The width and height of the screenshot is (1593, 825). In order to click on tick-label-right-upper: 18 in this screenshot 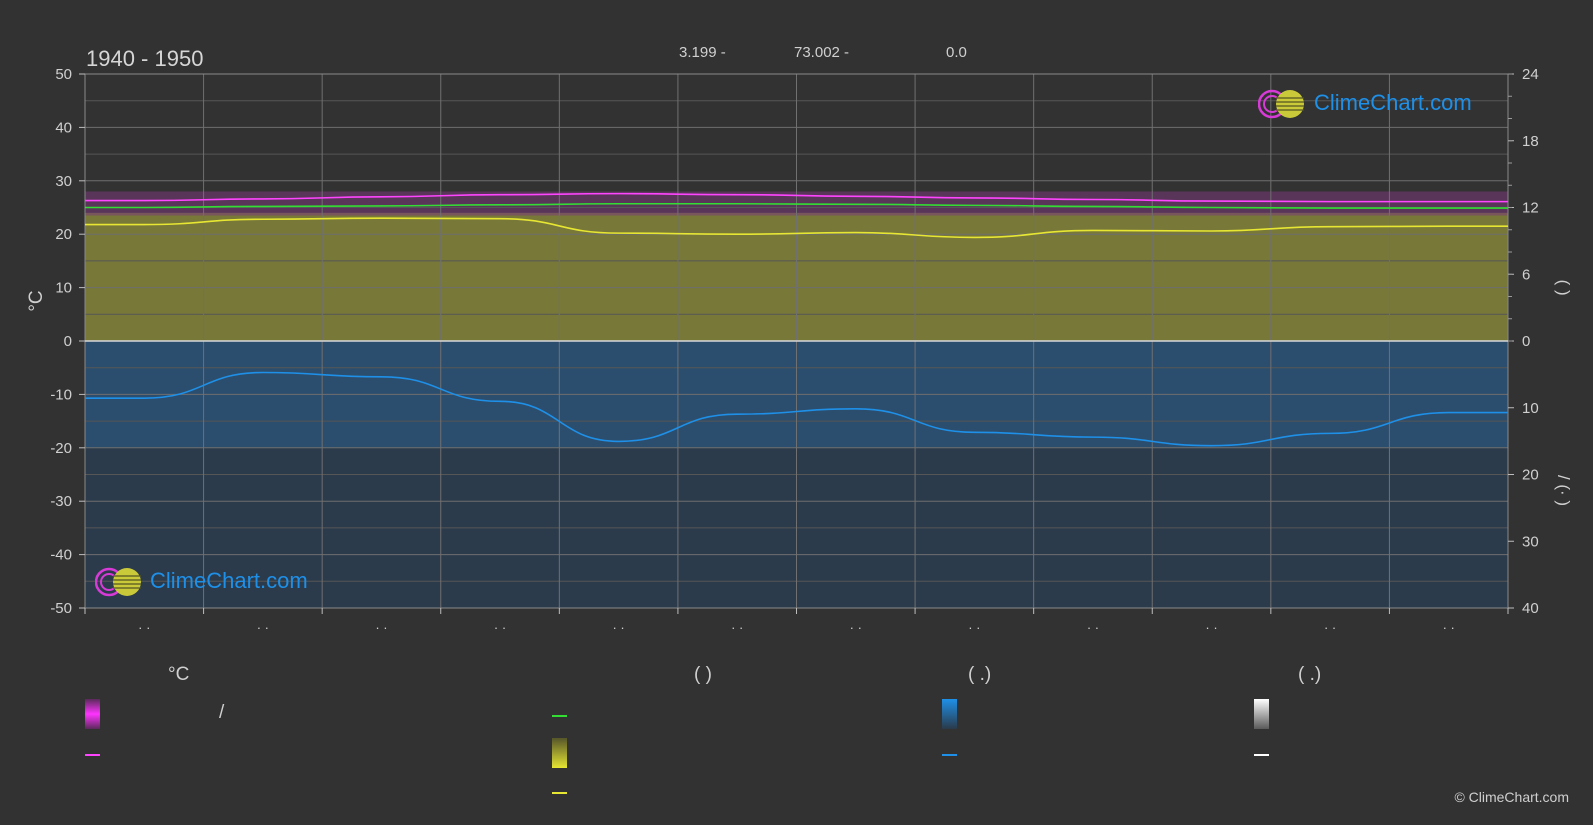, I will do `click(1530, 141)`.